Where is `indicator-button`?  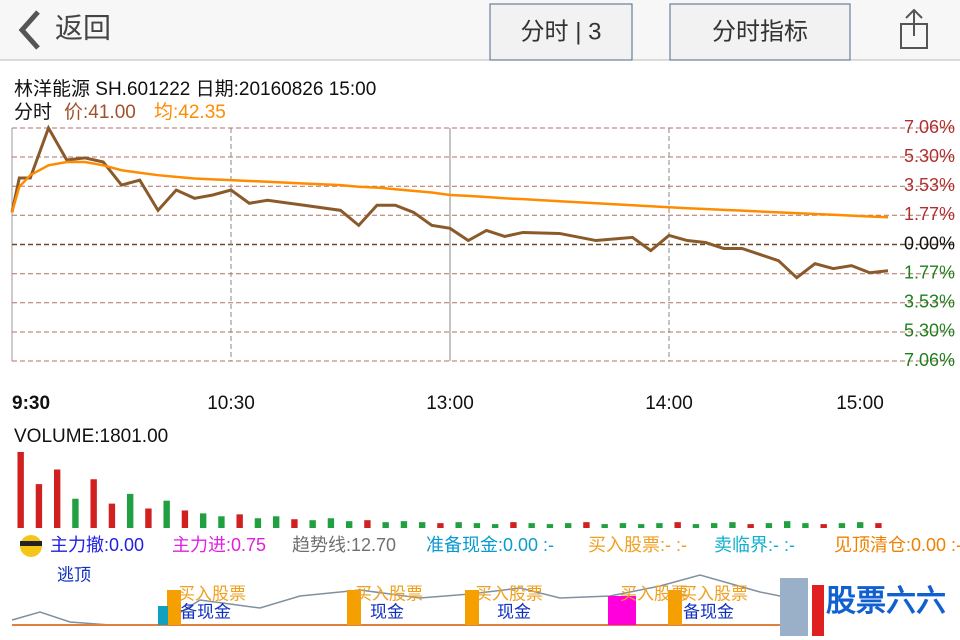
indicator-button is located at coordinates (760, 32).